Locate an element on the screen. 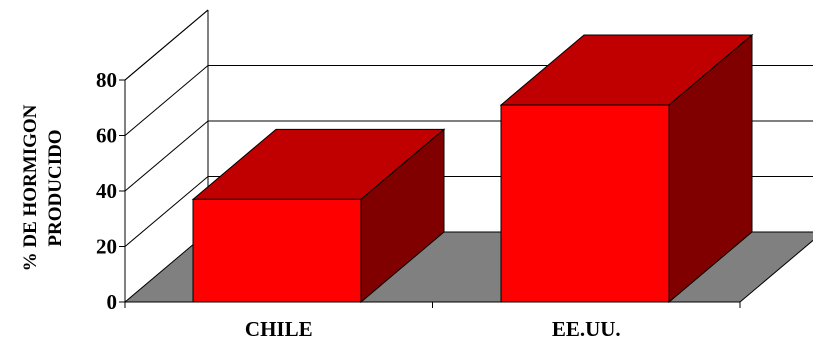 The width and height of the screenshot is (813, 345). x-axis: CHILE EE.UU. is located at coordinates (432, 321).